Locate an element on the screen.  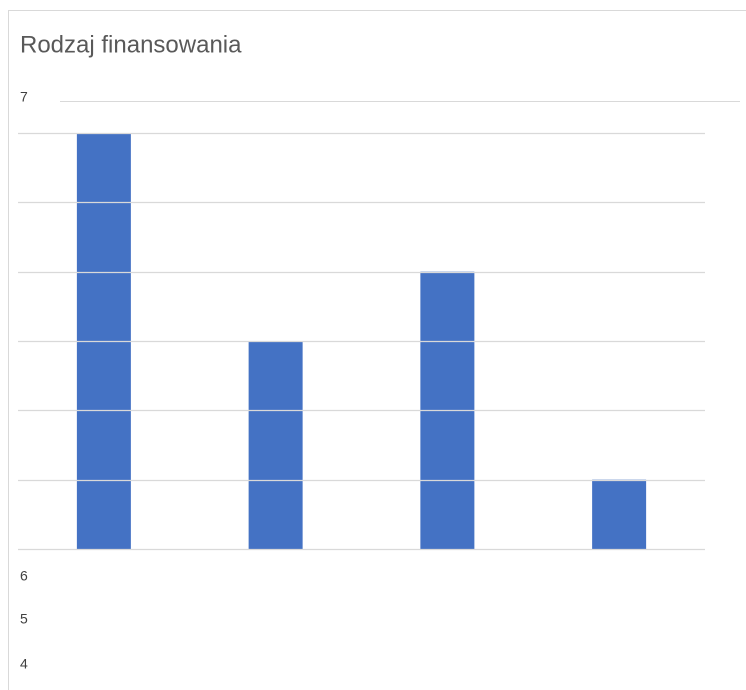
axis-label: 5 is located at coordinates (24, 619).